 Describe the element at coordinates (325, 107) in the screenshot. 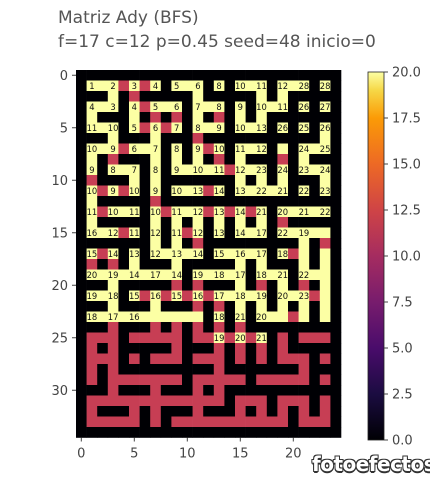

I see `cell-value-label: 27` at that location.